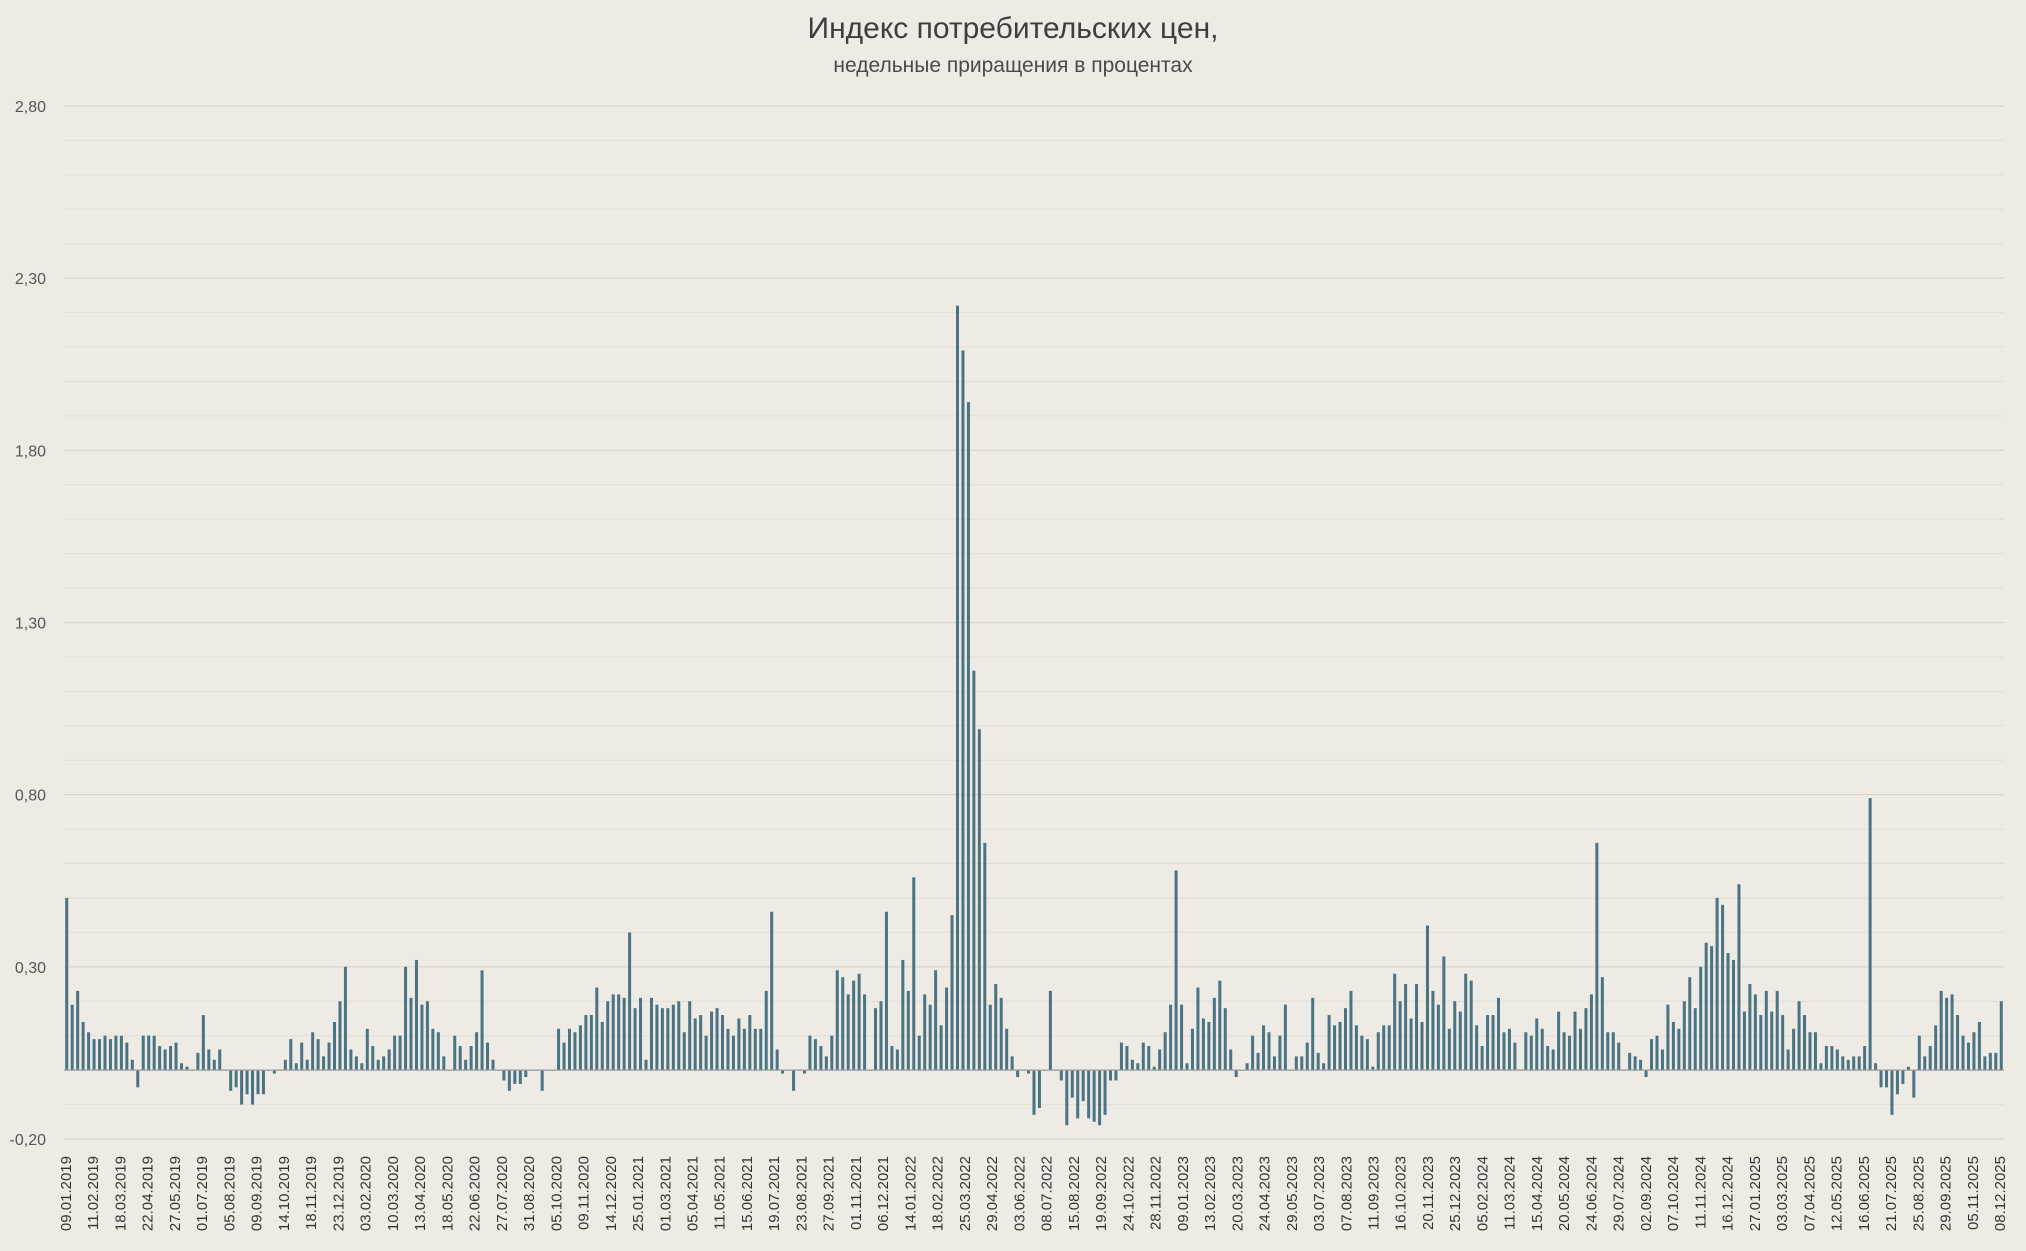 Image resolution: width=2026 pixels, height=1251 pixels. What do you see at coordinates (1428, 1193) in the screenshot?
I see `x-tick-label: 20.11.2023` at bounding box center [1428, 1193].